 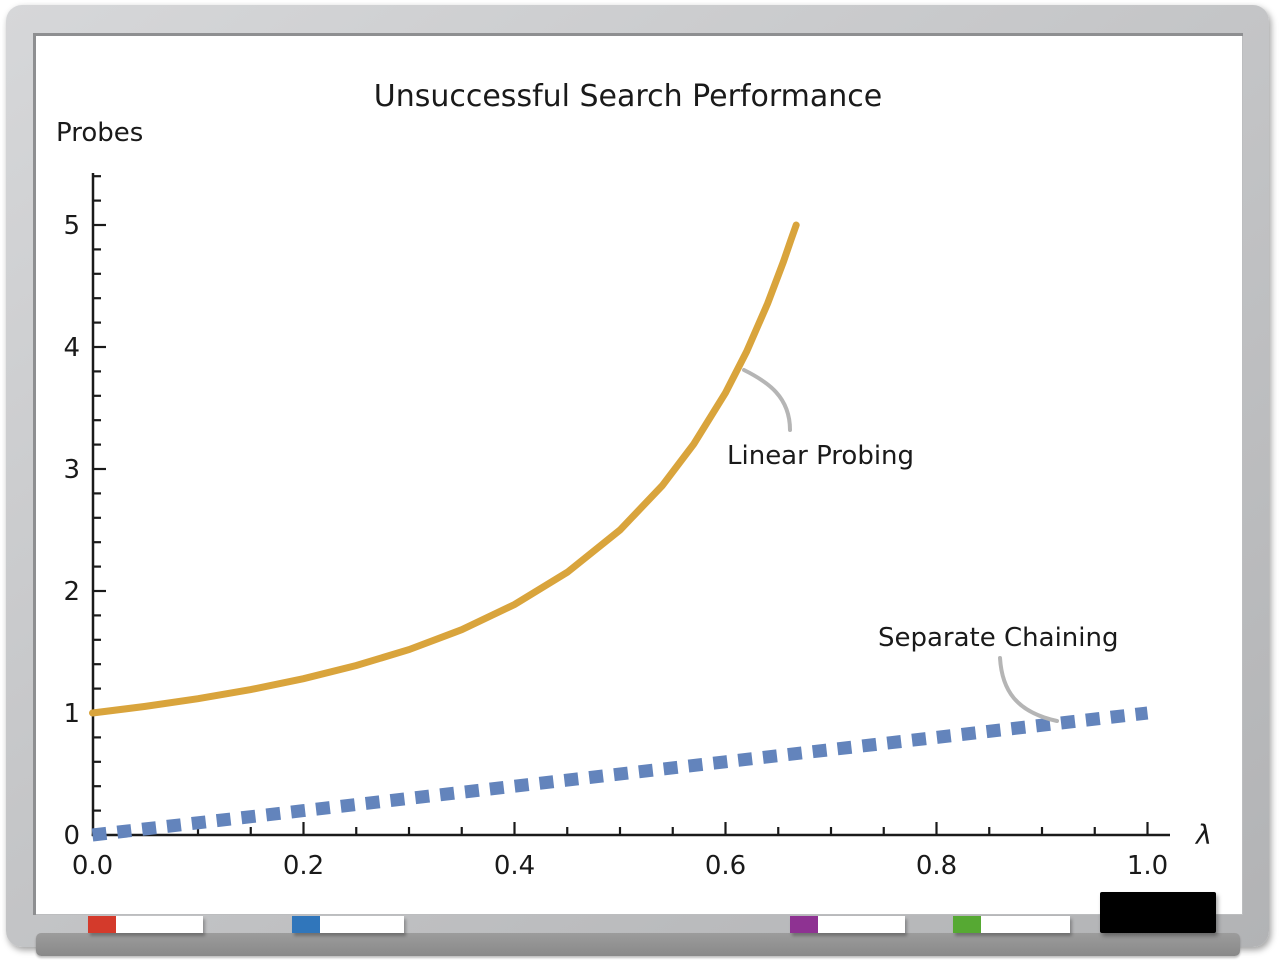 I want to click on separate-chaining-leader, so click(x=1028, y=689).